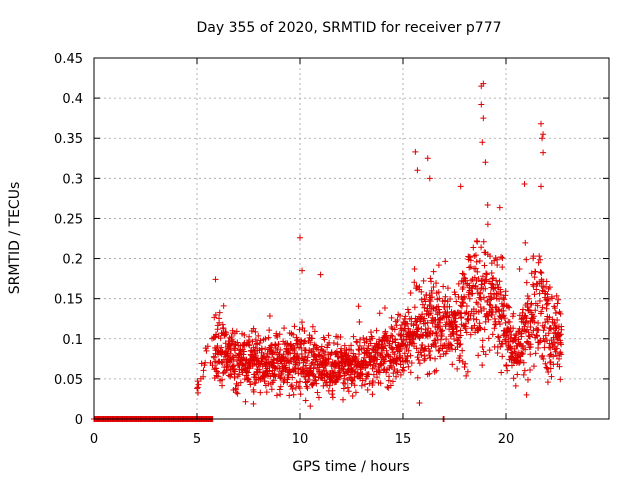 This screenshot has width=640, height=480. I want to click on x-tick-label: 5, so click(197, 439).